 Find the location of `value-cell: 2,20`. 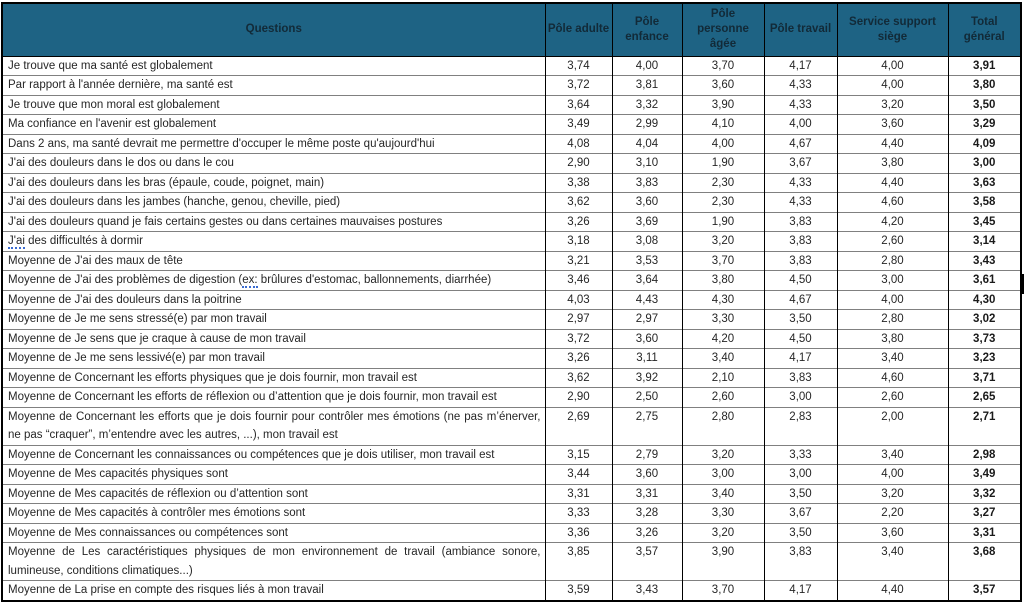

value-cell: 2,20 is located at coordinates (892, 513).